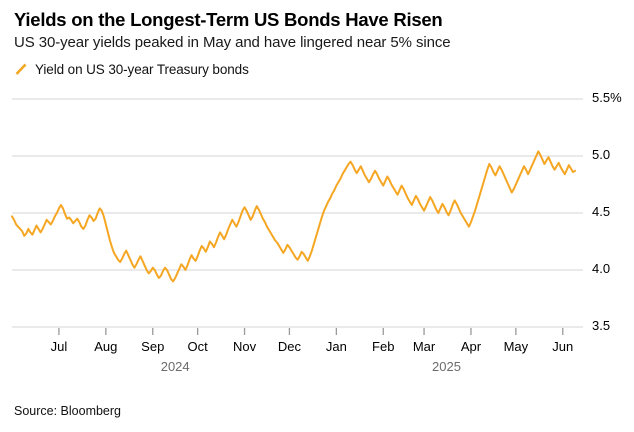 This screenshot has height=432, width=634. What do you see at coordinates (59, 346) in the screenshot?
I see `x-axis-tick-label: Jul` at bounding box center [59, 346].